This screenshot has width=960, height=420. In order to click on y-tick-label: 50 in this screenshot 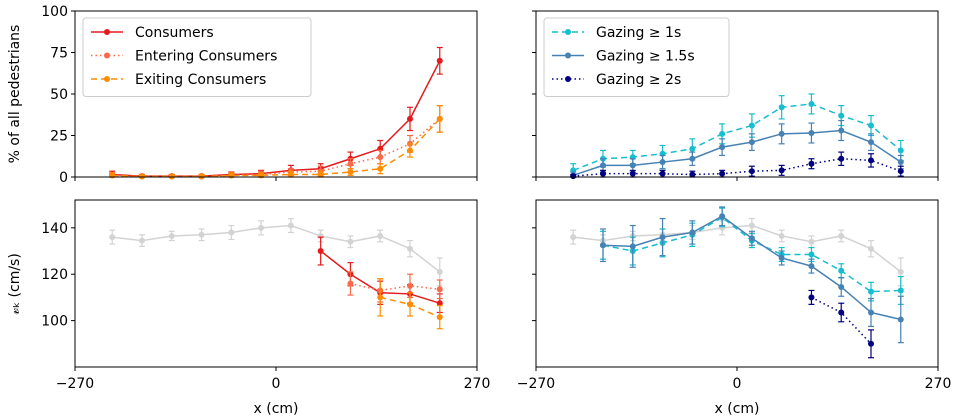, I will do `click(59, 95)`.